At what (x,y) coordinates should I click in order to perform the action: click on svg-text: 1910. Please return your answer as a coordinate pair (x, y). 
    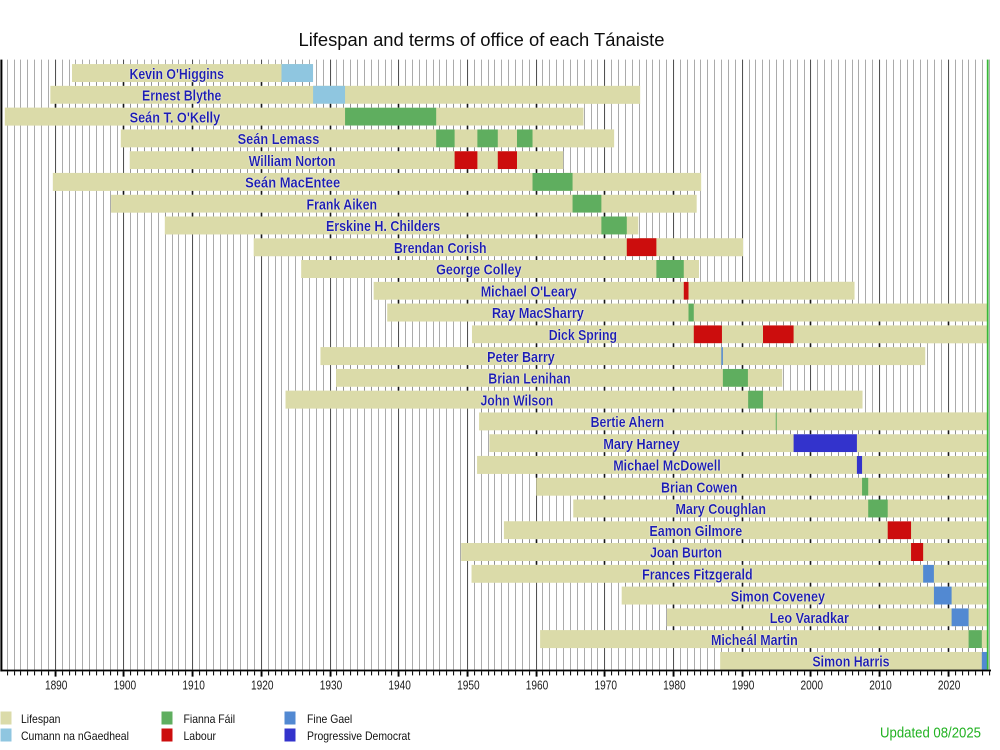
    Looking at the image, I should click on (193, 686).